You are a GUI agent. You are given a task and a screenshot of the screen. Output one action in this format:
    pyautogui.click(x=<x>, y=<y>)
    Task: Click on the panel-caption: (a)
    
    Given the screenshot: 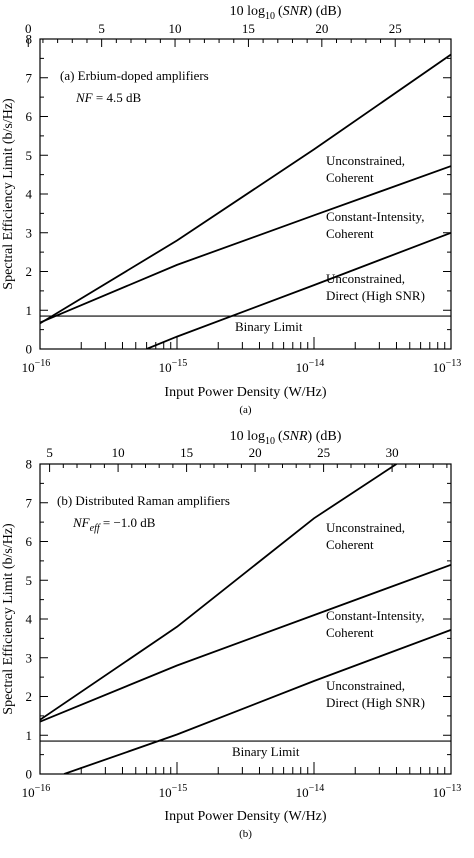 What is the action you would take?
    pyautogui.click(x=245, y=410)
    